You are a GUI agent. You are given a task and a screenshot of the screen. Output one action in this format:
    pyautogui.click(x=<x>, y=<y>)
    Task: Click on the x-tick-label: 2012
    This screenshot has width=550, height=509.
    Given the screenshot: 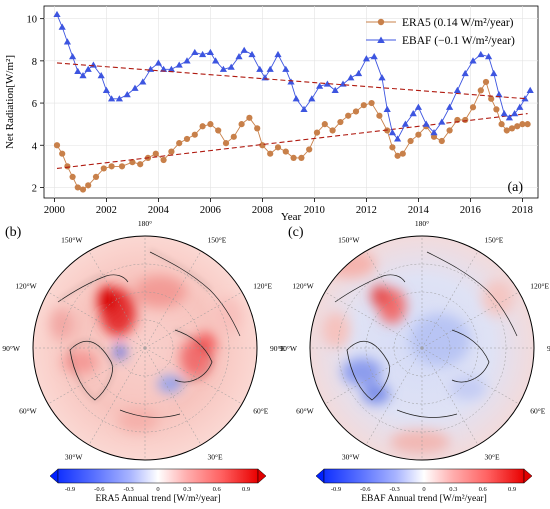 What is the action you would take?
    pyautogui.click(x=366, y=210)
    